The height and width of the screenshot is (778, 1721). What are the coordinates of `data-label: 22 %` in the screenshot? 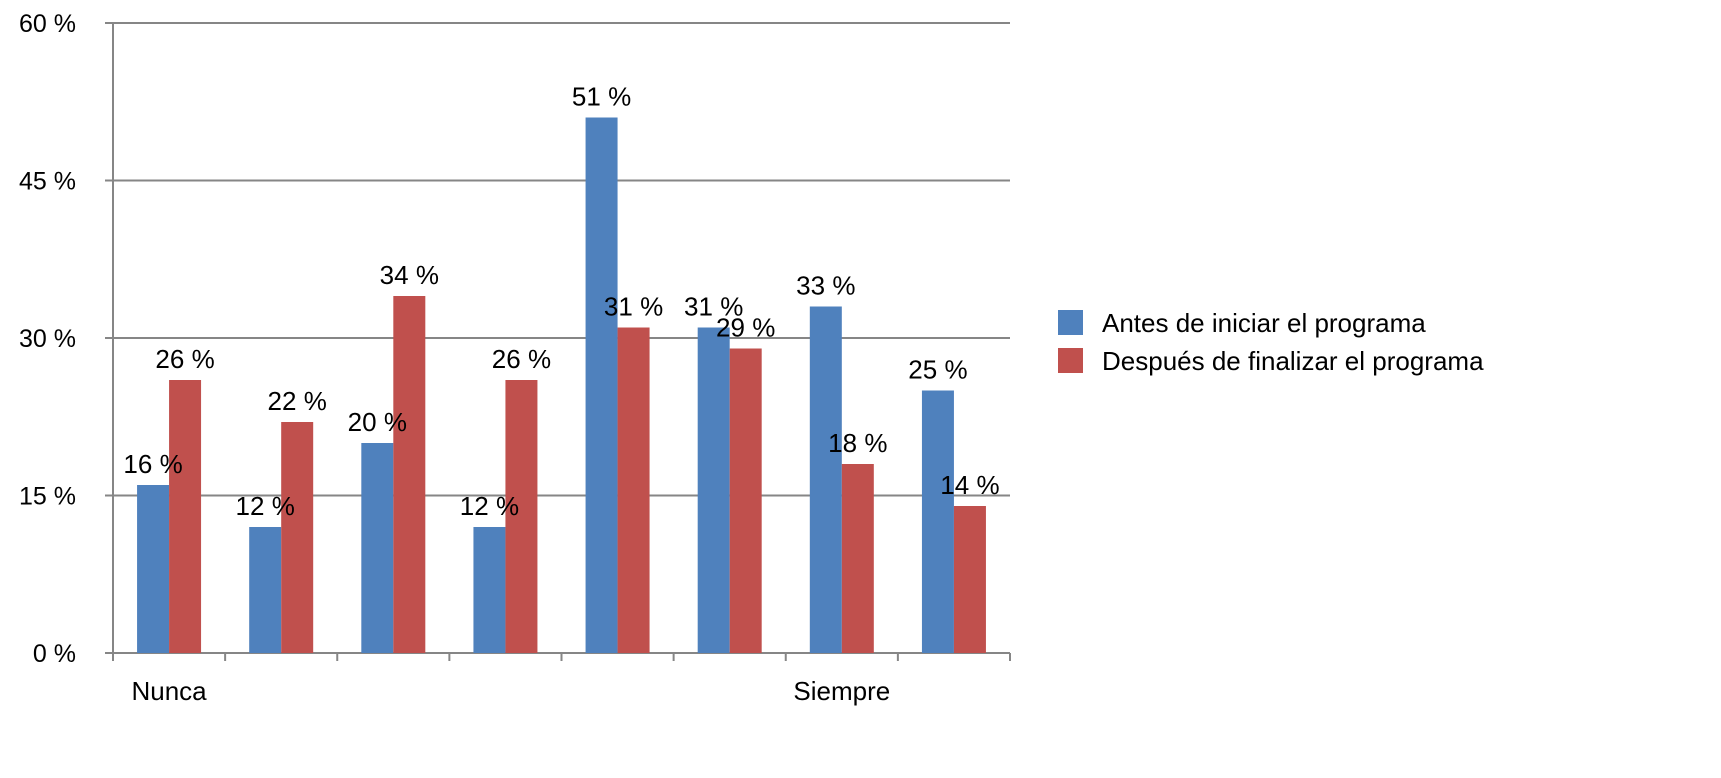 It's located at (297, 401).